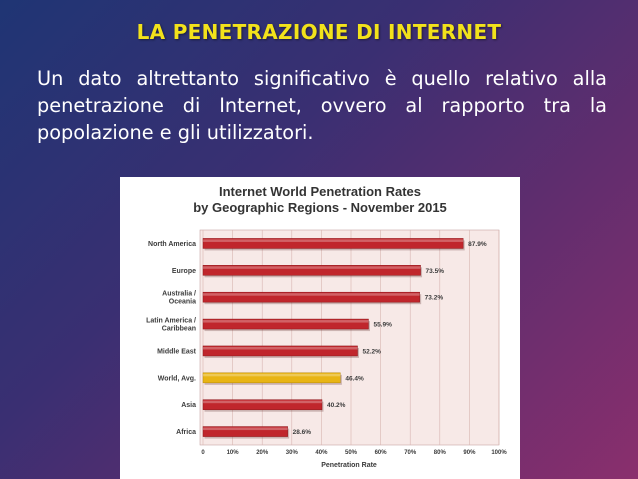 This screenshot has height=479, width=638. What do you see at coordinates (171, 321) in the screenshot?
I see `category-label-line: Latin America /` at bounding box center [171, 321].